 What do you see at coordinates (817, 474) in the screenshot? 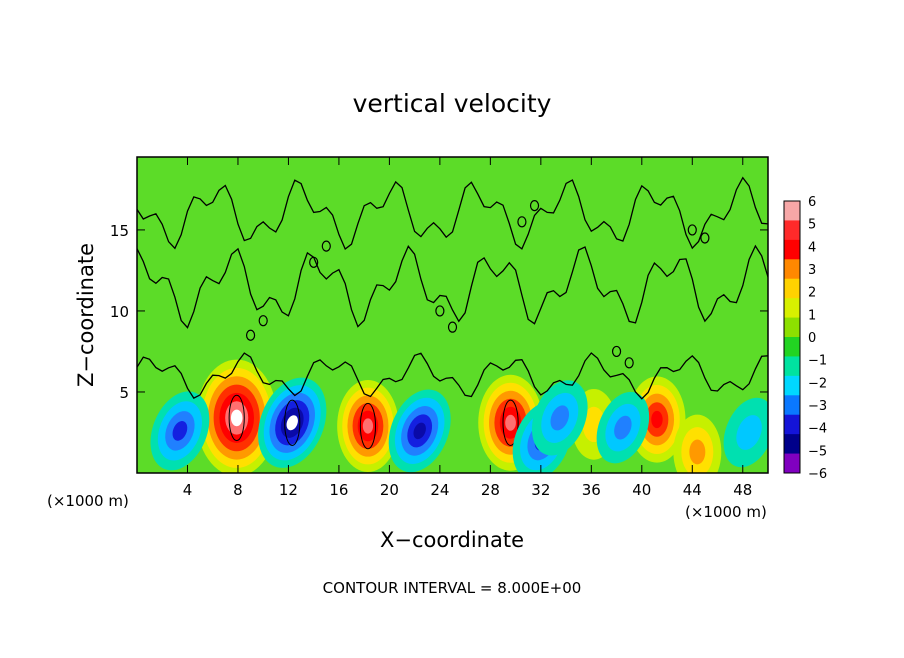
I see `colorbar-label: −6` at bounding box center [817, 474].